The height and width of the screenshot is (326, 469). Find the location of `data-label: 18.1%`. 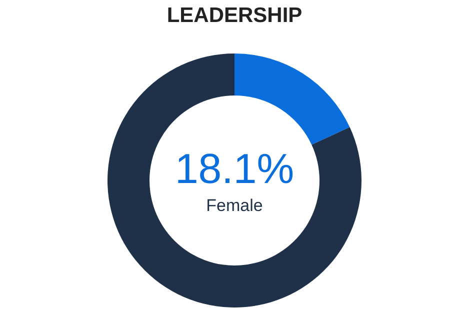

data-label: 18.1% is located at coordinates (234, 168).